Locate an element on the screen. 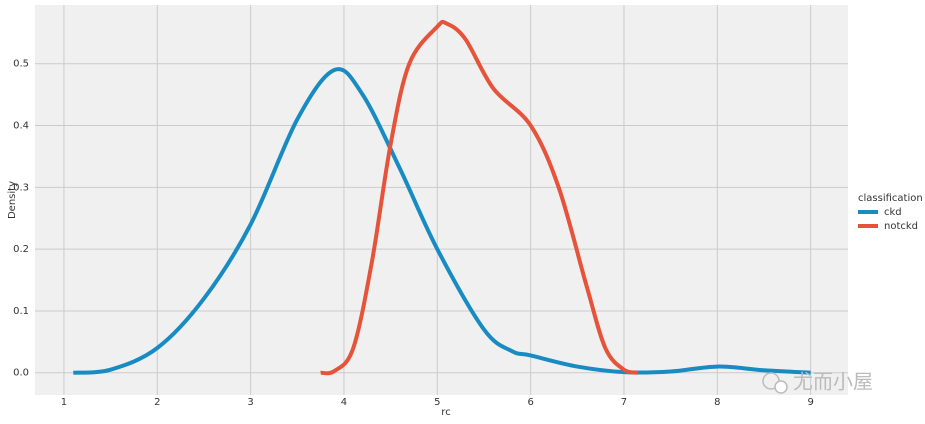 The height and width of the screenshot is (424, 925). y-tick-label: 0.3 is located at coordinates (21, 187).